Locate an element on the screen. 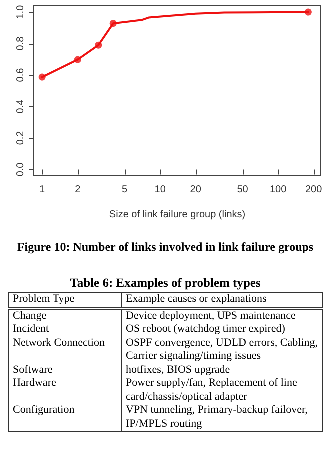 This screenshot has height=466, width=331. text: Hardware is located at coordinates (35, 384).